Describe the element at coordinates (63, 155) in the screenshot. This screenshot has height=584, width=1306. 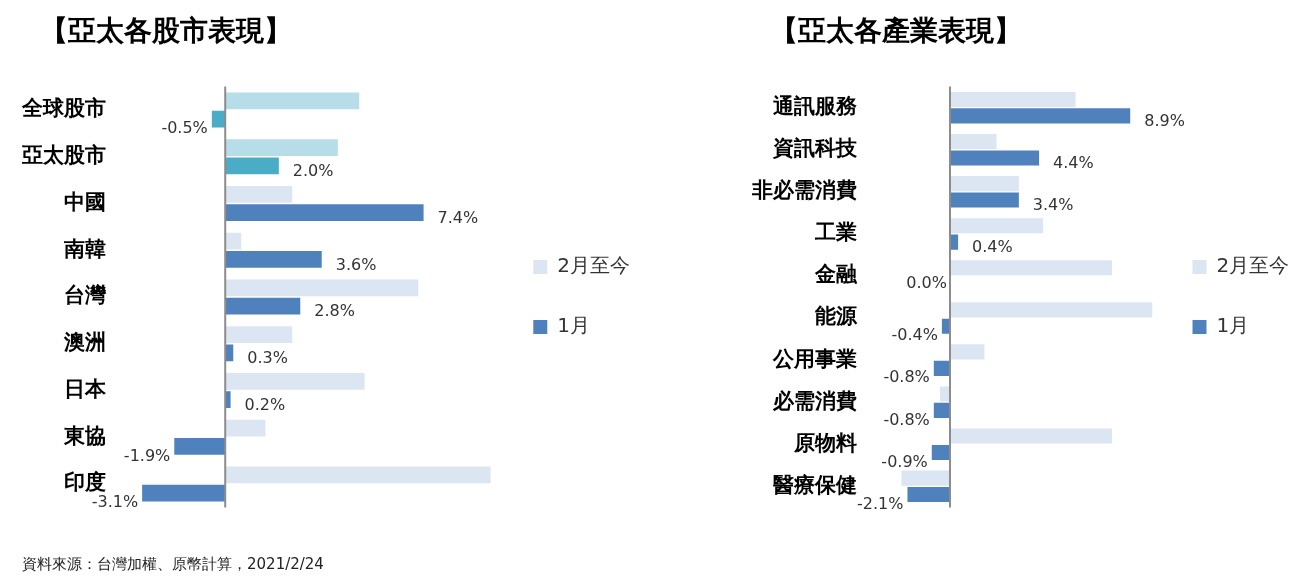
I see `y-tick-label: 亞太股市` at that location.